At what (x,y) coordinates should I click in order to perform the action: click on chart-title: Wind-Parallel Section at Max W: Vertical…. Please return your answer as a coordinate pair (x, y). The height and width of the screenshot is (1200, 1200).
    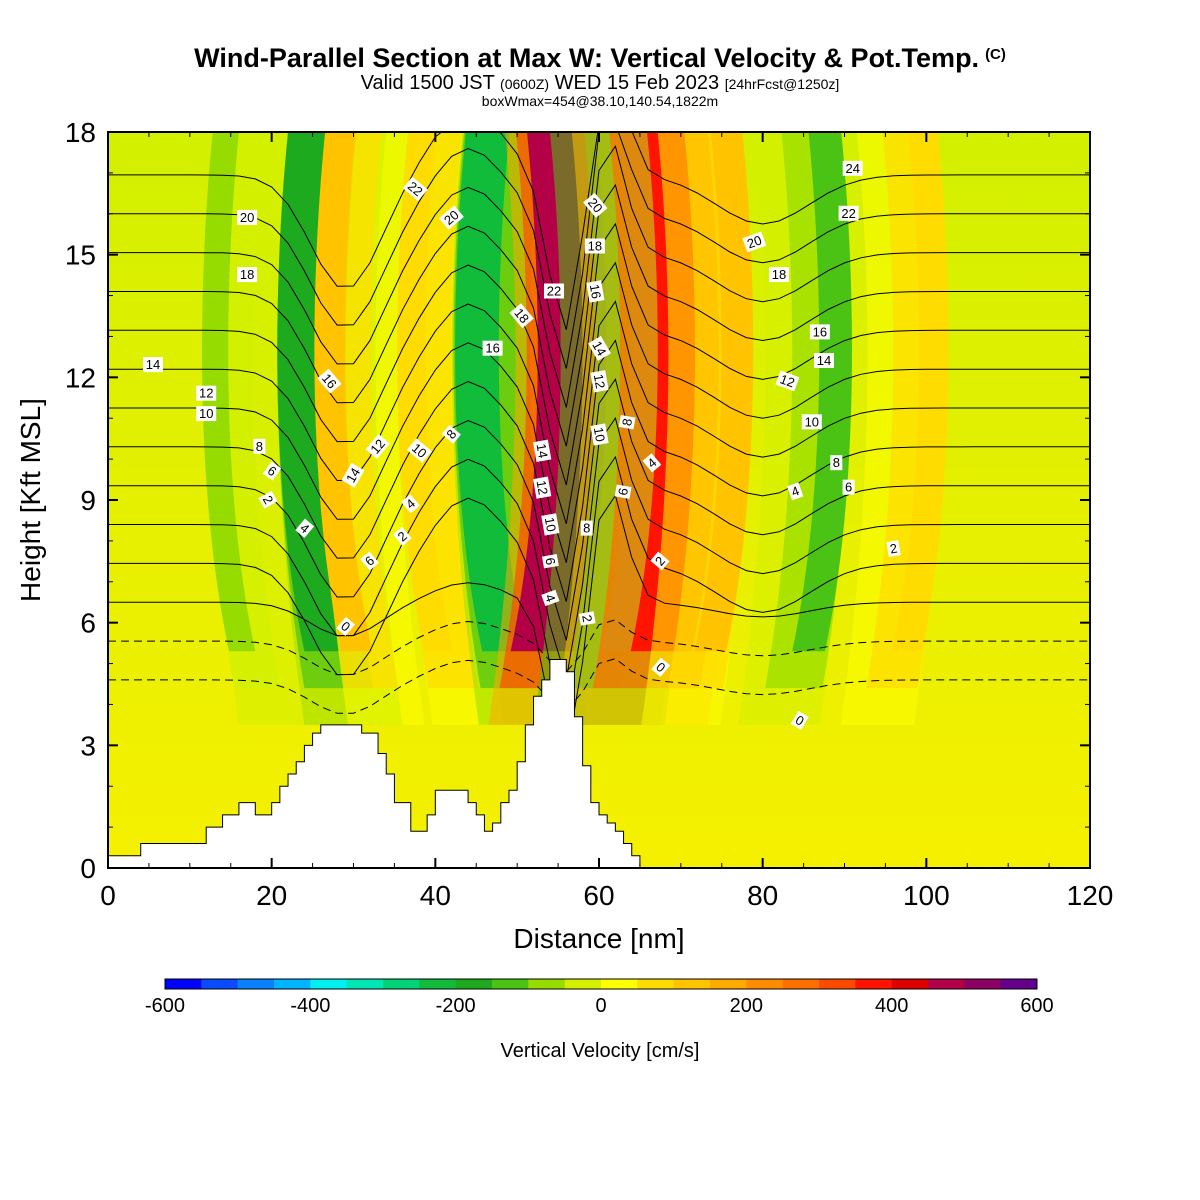
    Looking at the image, I should click on (600, 56).